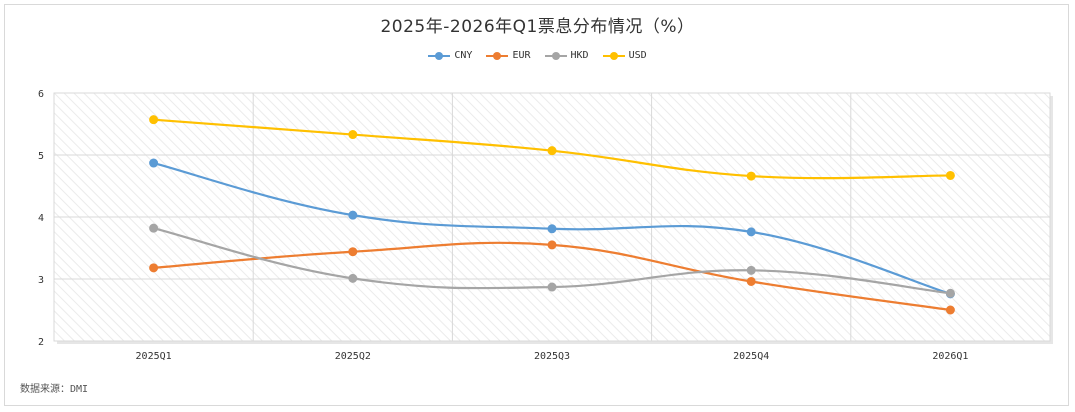  Describe the element at coordinates (751, 356) in the screenshot. I see `x-tick-label: 2025Q4` at that location.